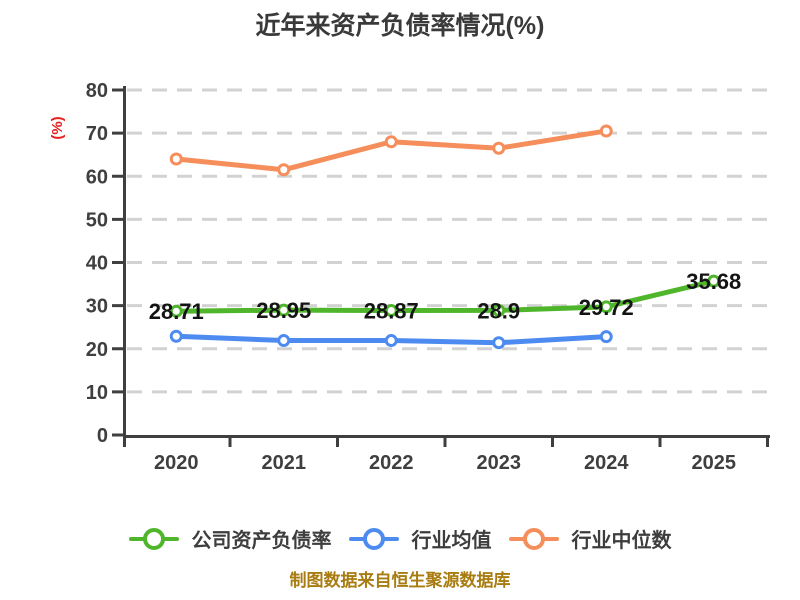  Describe the element at coordinates (284, 463) in the screenshot. I see `x-tick-label: 2021` at that location.